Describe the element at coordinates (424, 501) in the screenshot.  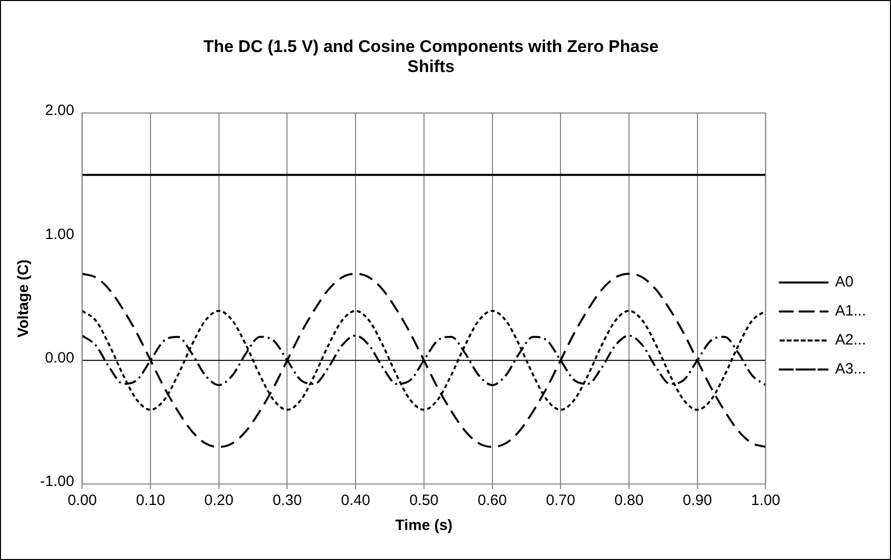
I see `x-tick-label: 0.50` at that location.